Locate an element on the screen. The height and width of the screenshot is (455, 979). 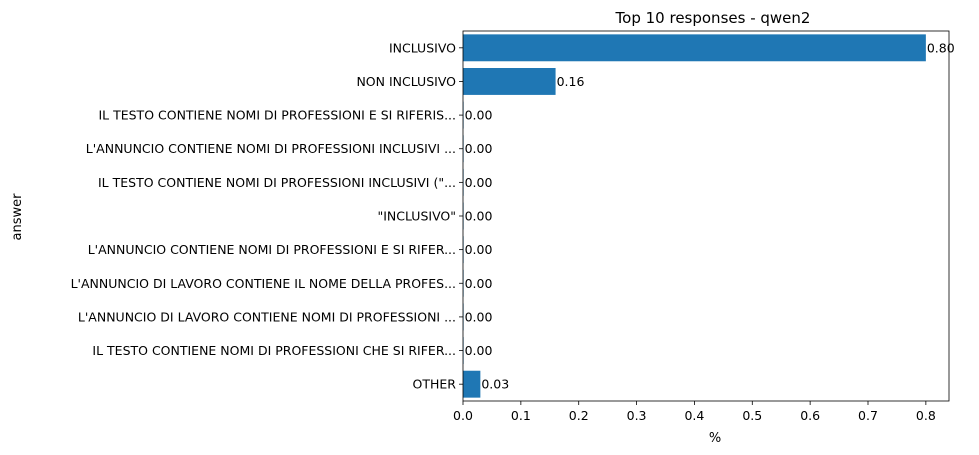
x-tick-label: 0.7 is located at coordinates (868, 415).